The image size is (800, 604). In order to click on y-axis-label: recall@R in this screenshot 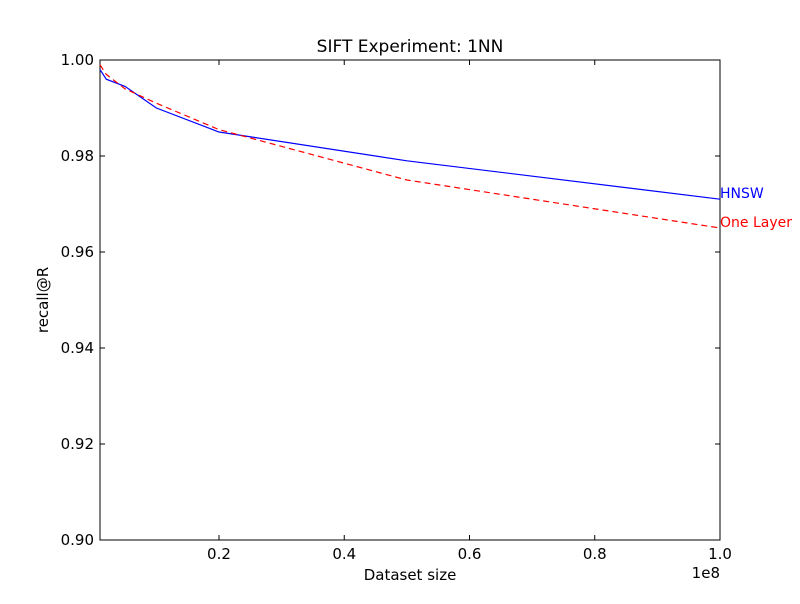, I will do `click(43, 300)`.